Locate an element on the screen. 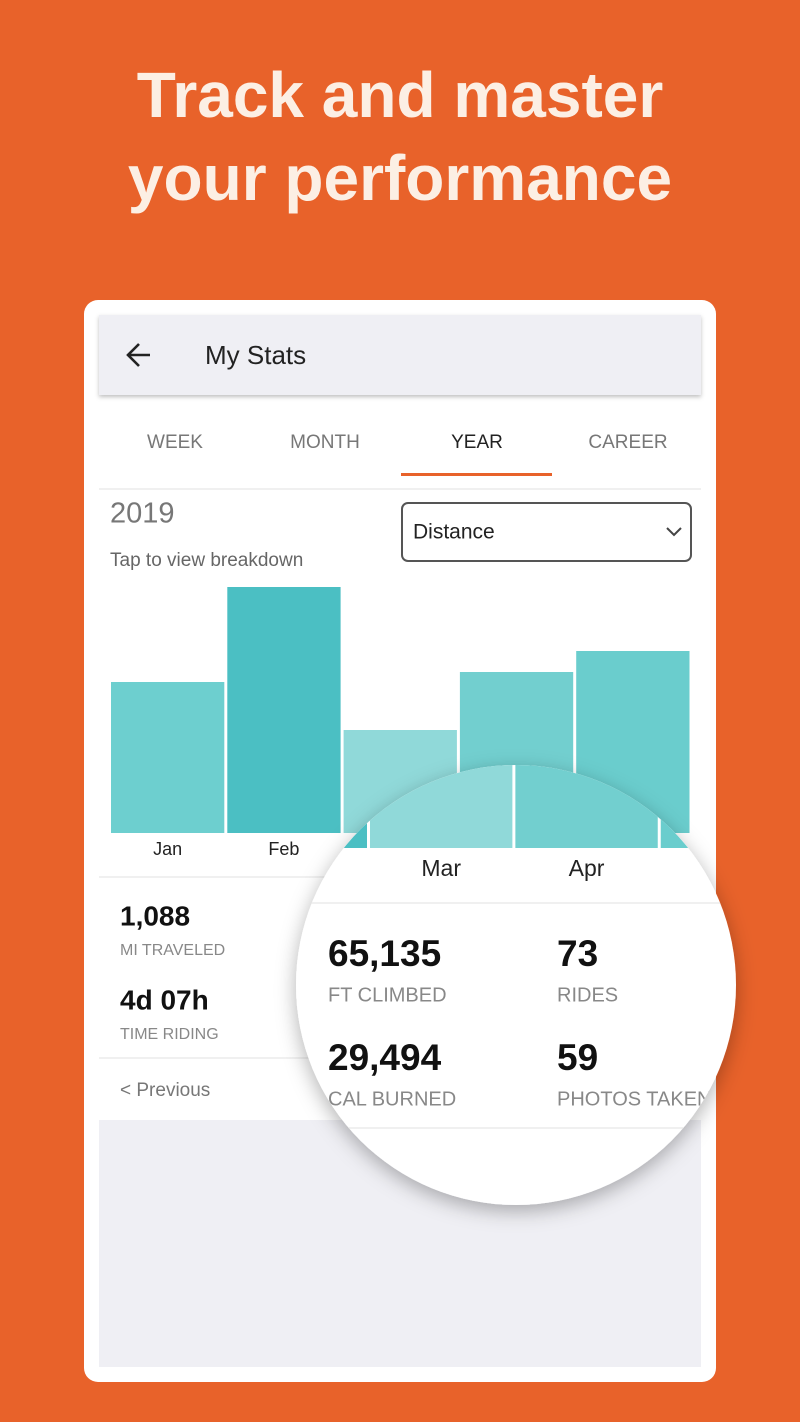 This screenshot has width=800, height=1422. dropdown-value: Distance is located at coordinates (454, 532).